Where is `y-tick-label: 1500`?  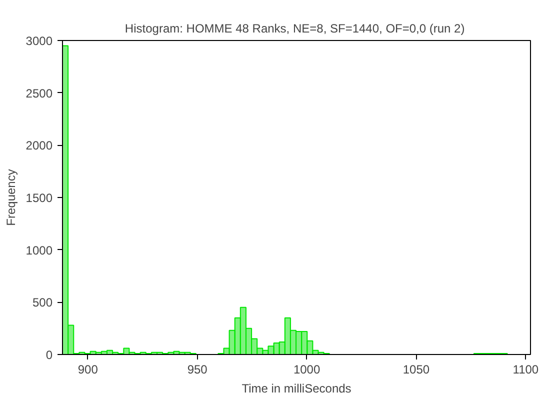 y-tick-label: 1500 is located at coordinates (39, 198).